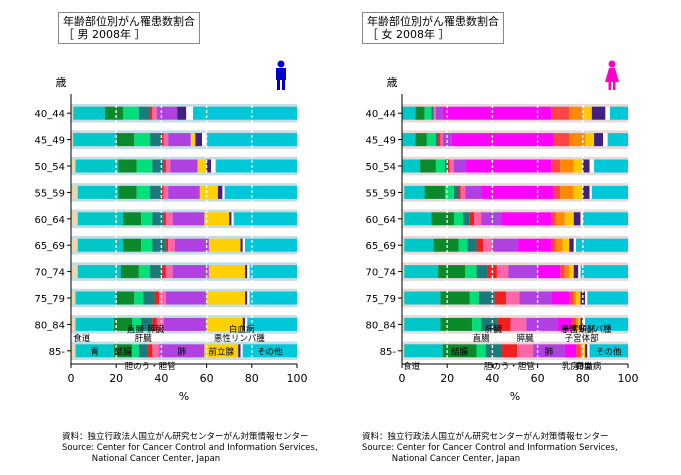 The height and width of the screenshot is (475, 681). What do you see at coordinates (71, 378) in the screenshot?
I see `male-x-tick-label: 0` at bounding box center [71, 378].